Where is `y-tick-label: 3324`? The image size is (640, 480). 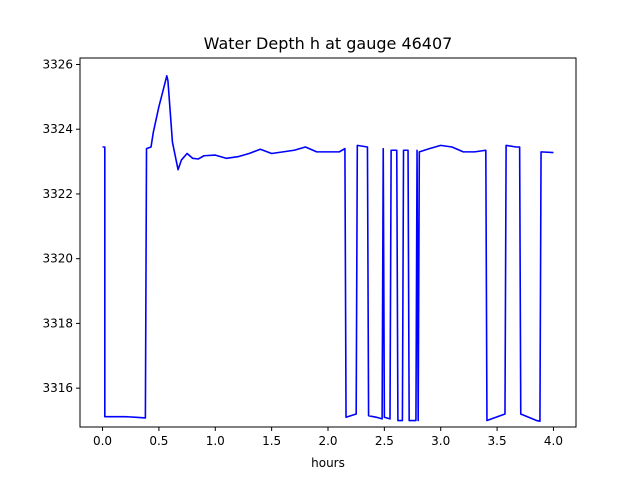
y-tick-label: 3324 is located at coordinates (57, 129).